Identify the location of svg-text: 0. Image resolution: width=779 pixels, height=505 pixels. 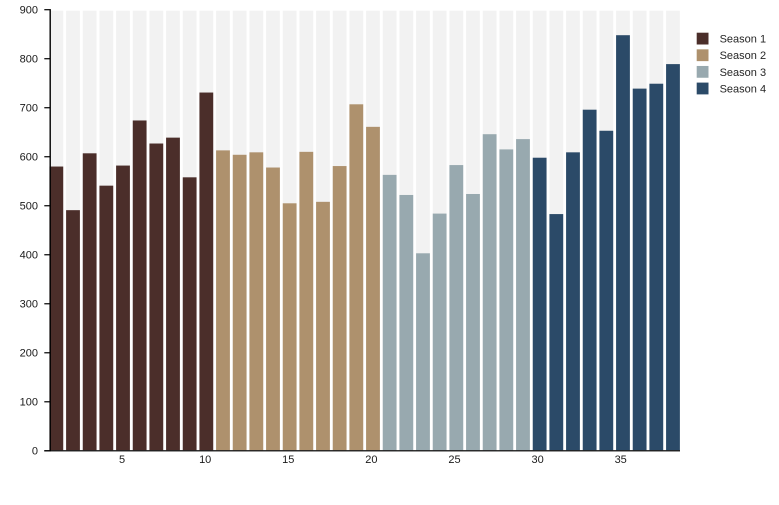
(35, 452).